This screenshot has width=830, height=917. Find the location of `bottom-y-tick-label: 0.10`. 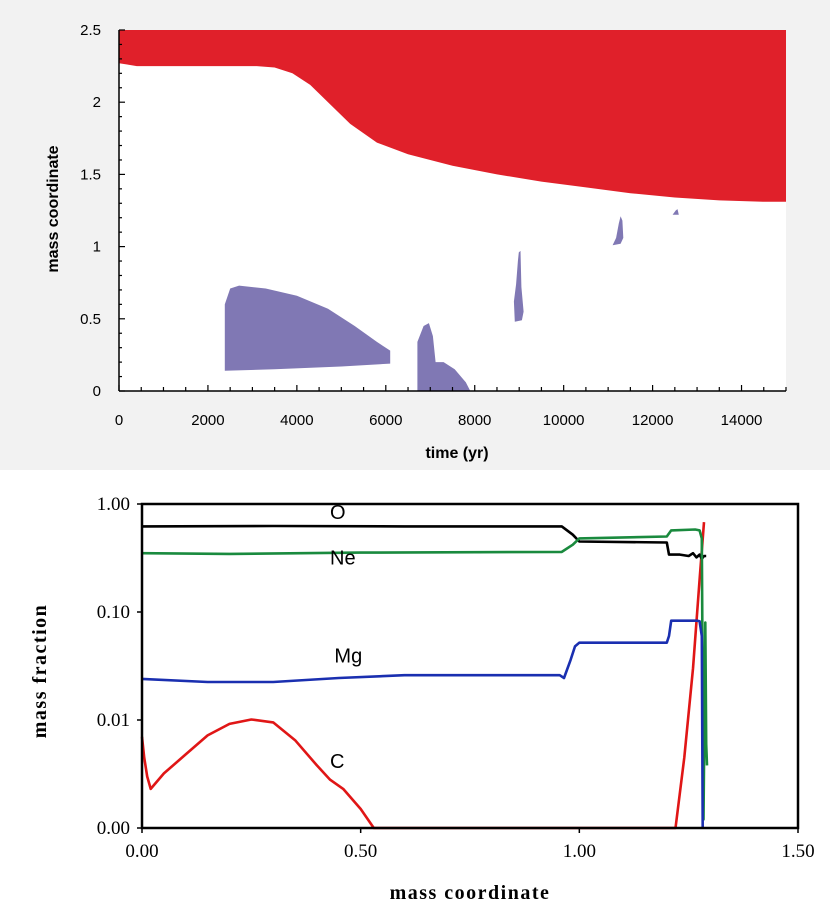

bottom-y-tick-label: 0.10 is located at coordinates (113, 612).